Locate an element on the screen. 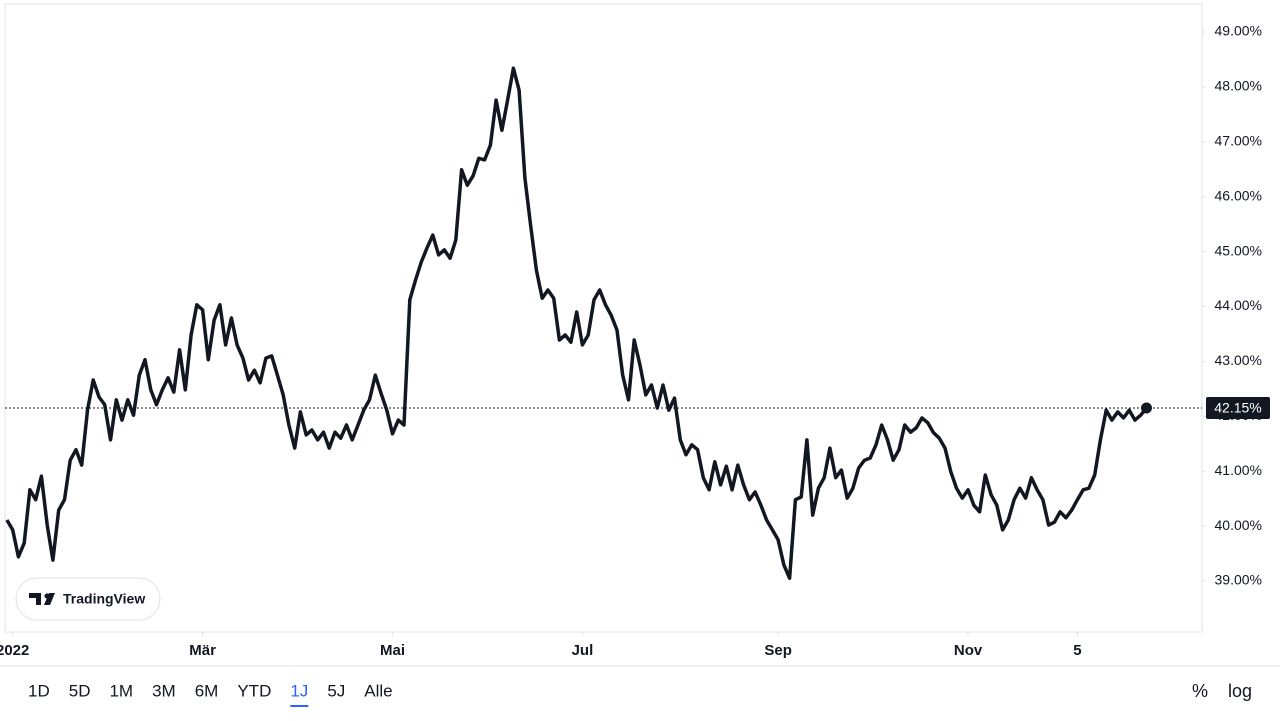 The width and height of the screenshot is (1280, 721). range-button: 1J is located at coordinates (299, 690).